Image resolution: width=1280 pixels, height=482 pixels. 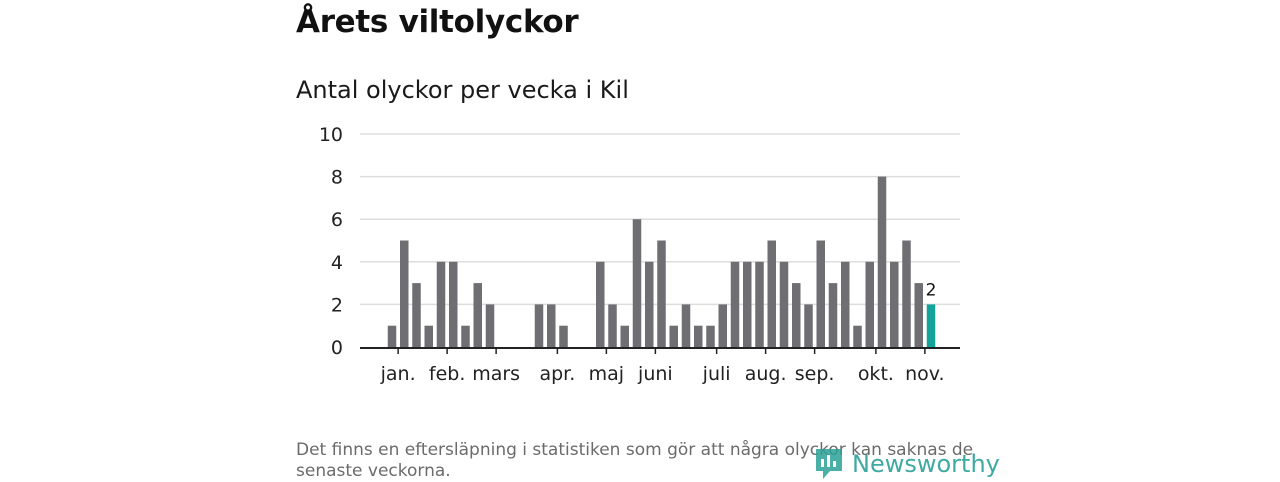 I want to click on newsworthy-logo-icon, so click(x=829, y=464).